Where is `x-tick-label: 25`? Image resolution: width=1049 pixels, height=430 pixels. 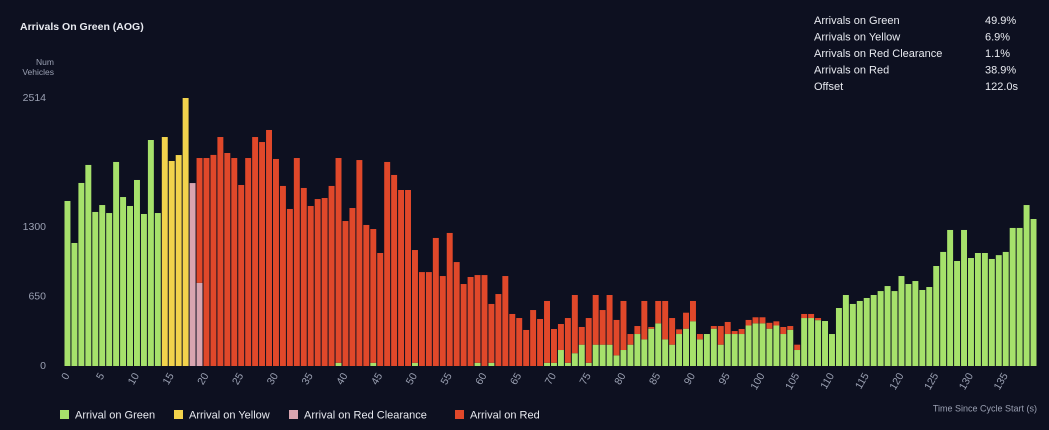 x-tick-label: 25 is located at coordinates (238, 379).